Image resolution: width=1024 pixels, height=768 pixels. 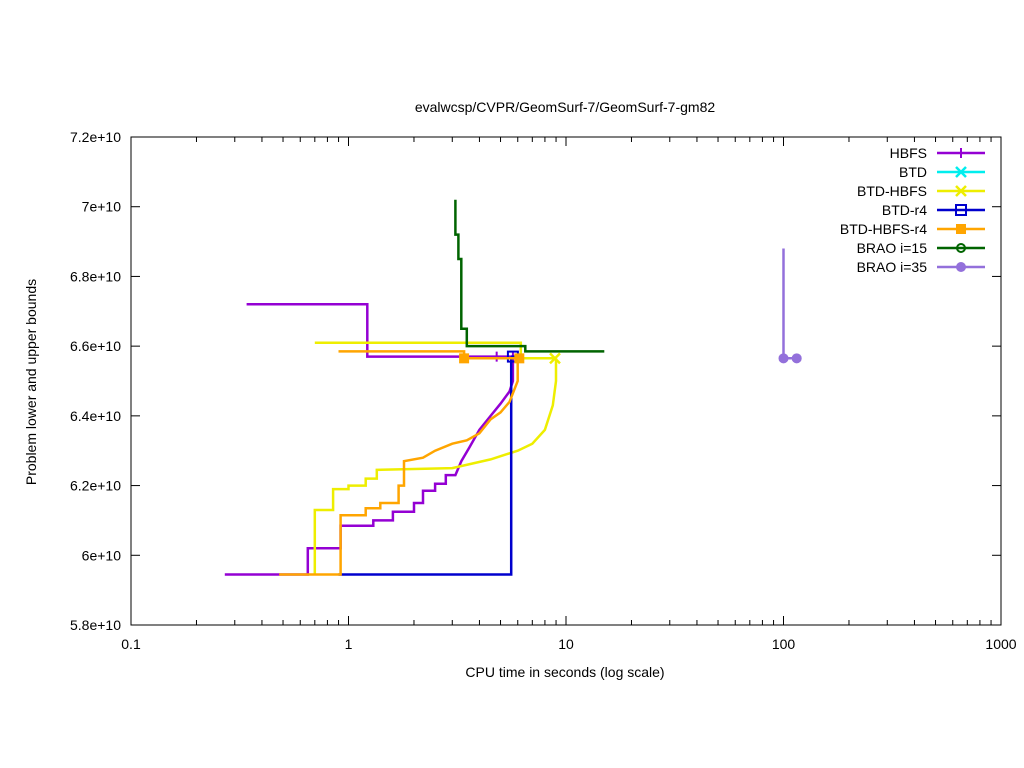 I want to click on series-btd-r4, so click(x=428, y=463).